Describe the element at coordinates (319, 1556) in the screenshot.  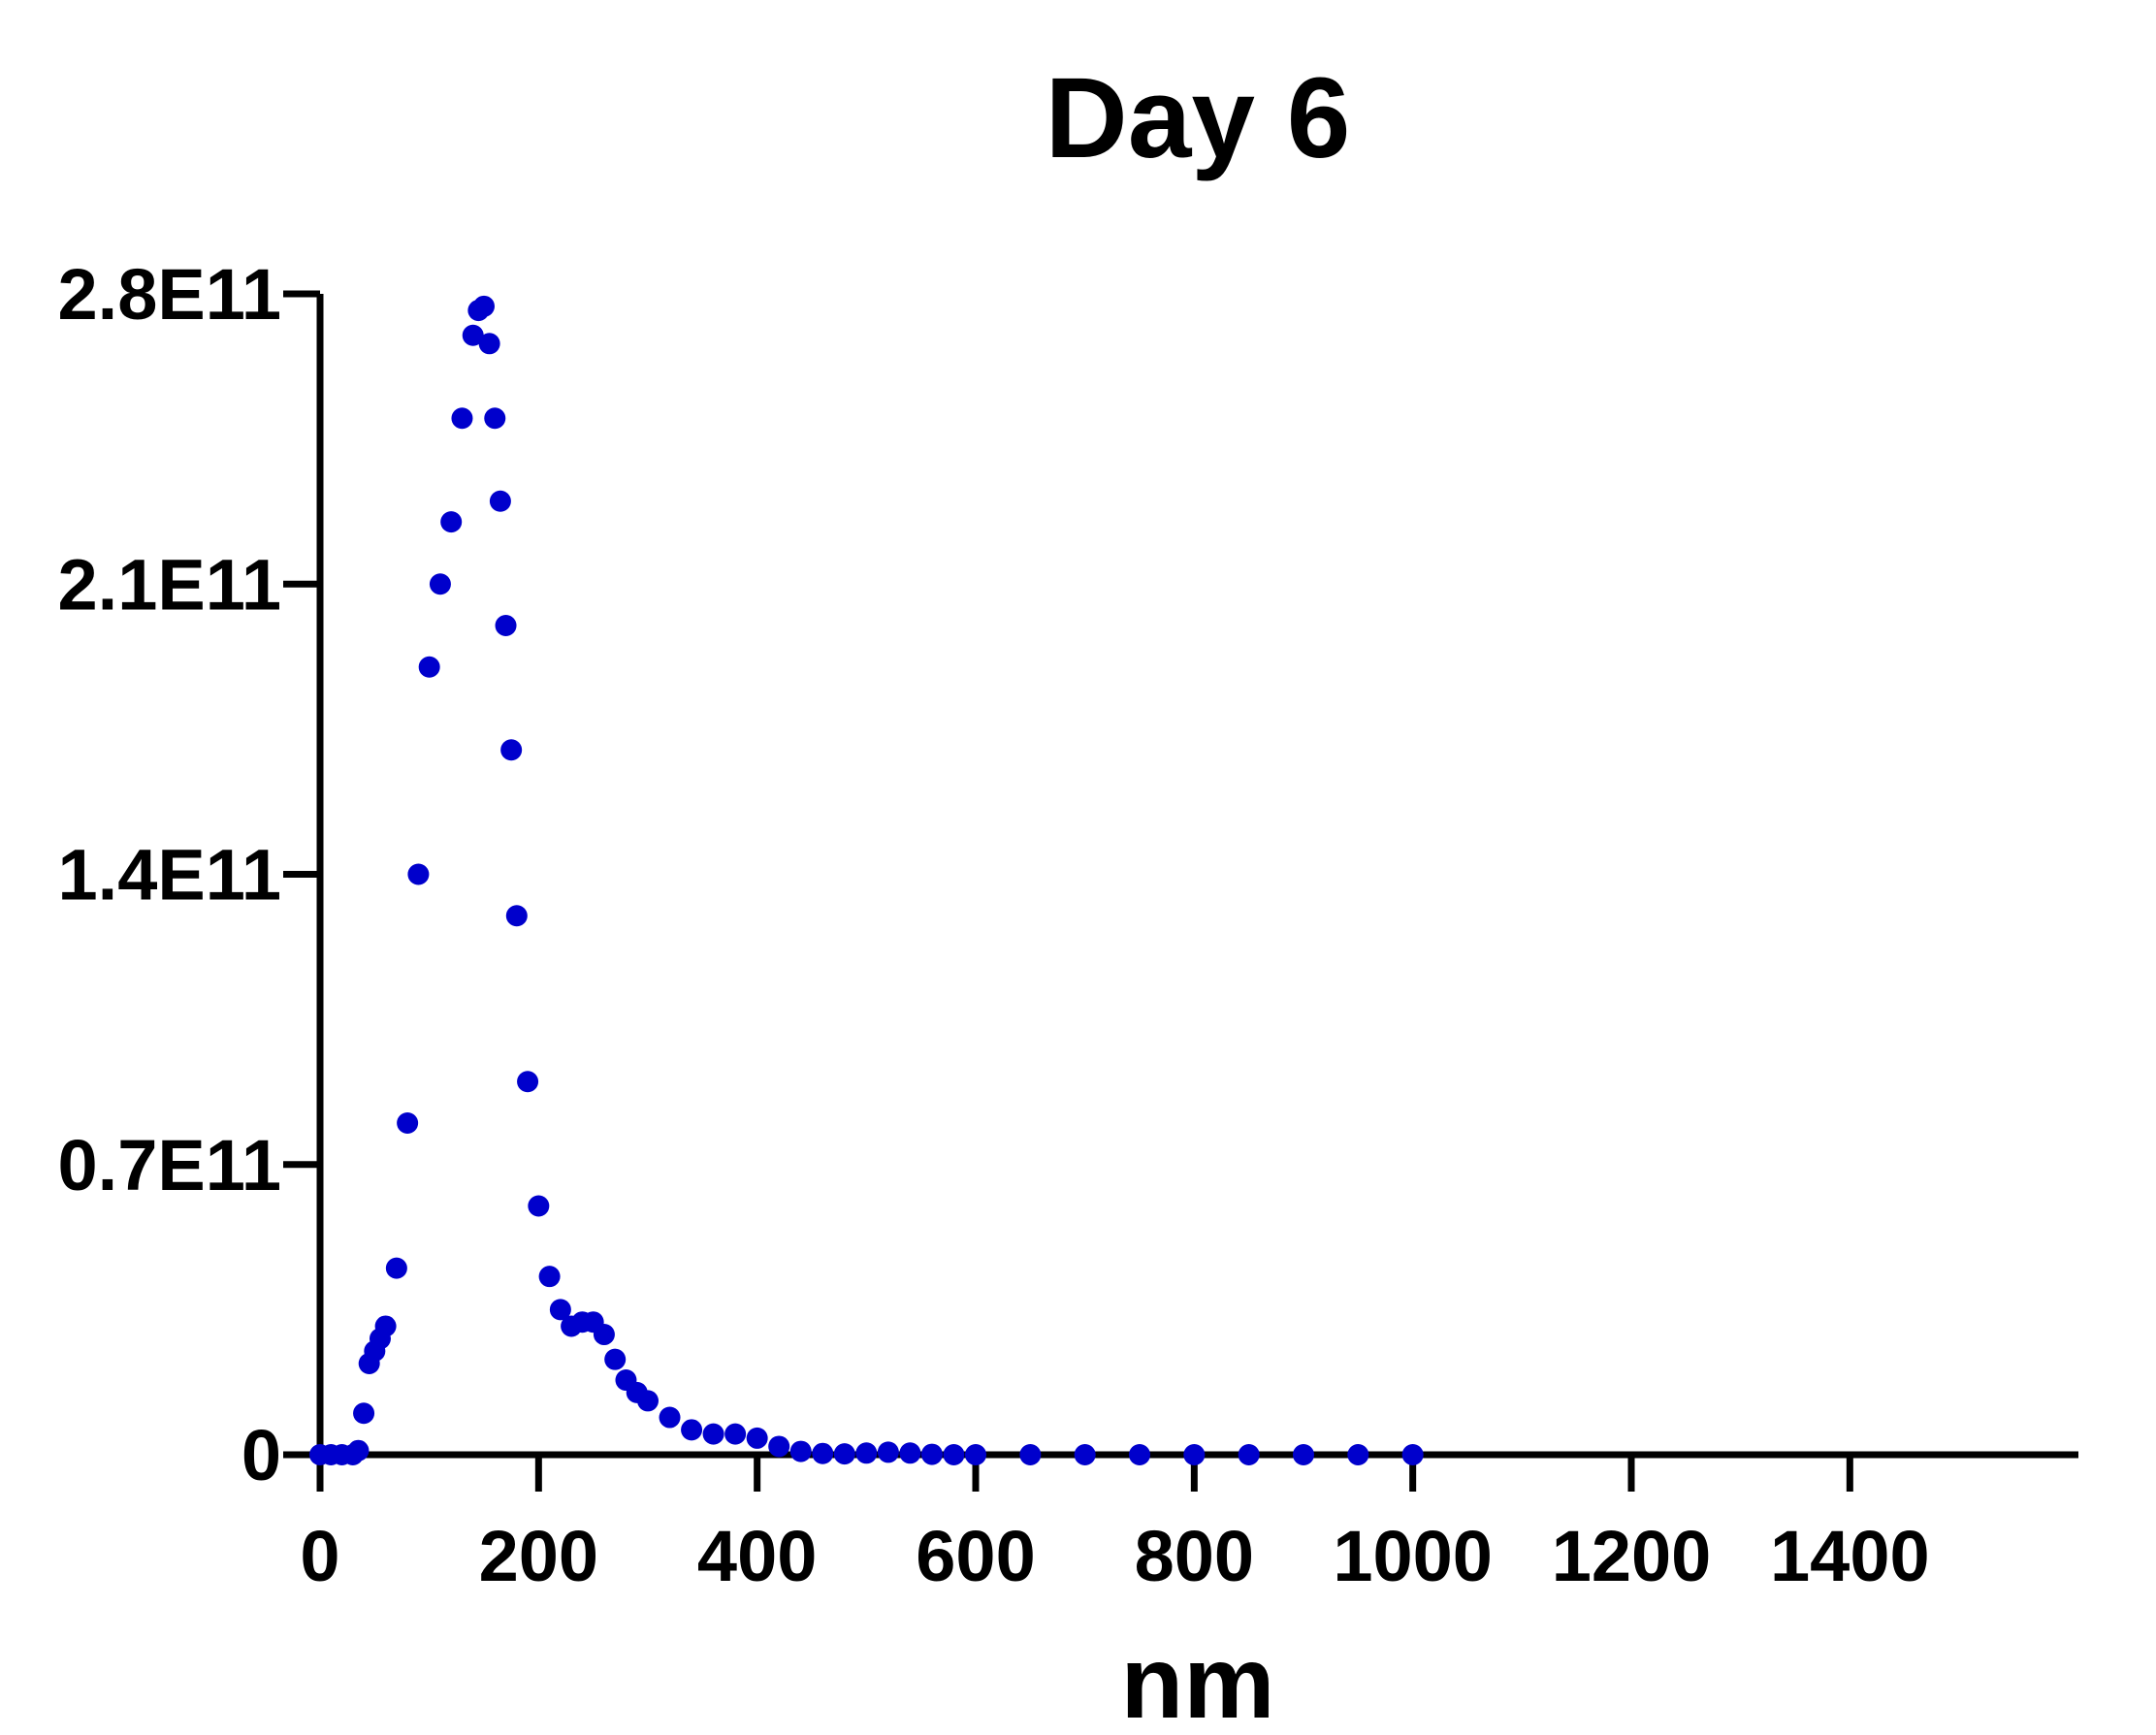
I see `x-tick-label: 0` at that location.